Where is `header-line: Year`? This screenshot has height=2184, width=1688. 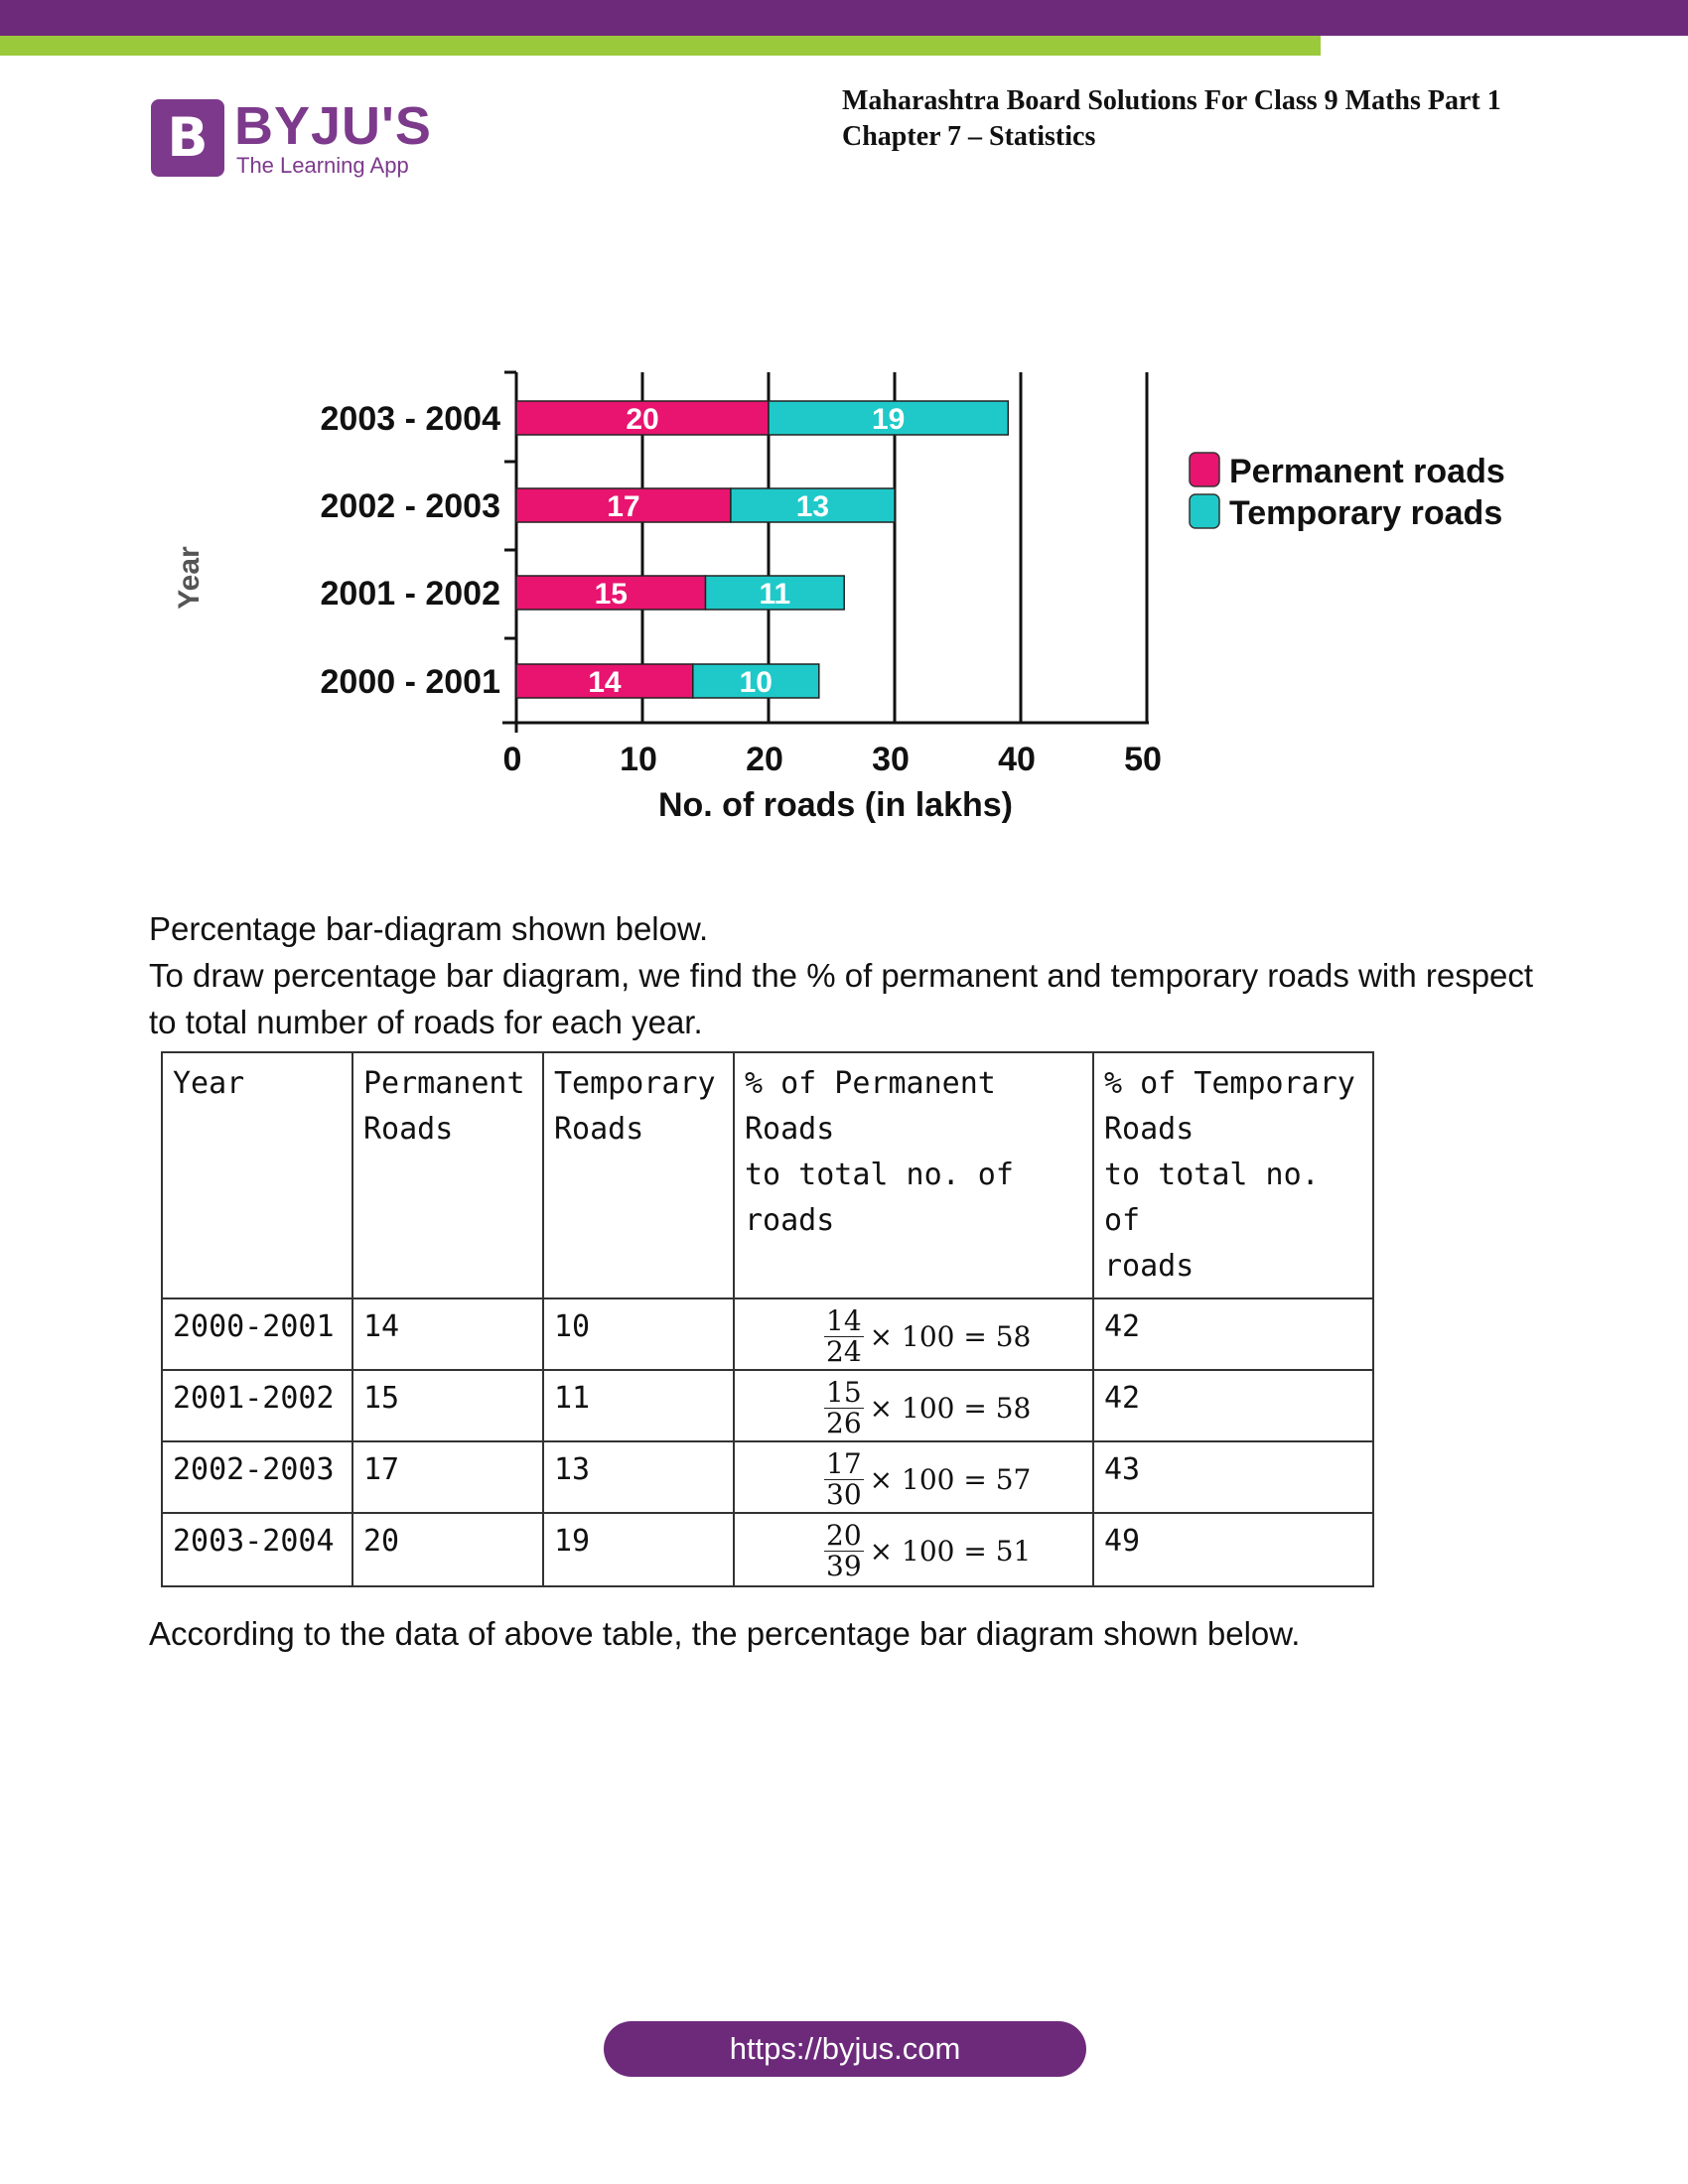
header-line: Year is located at coordinates (209, 1083).